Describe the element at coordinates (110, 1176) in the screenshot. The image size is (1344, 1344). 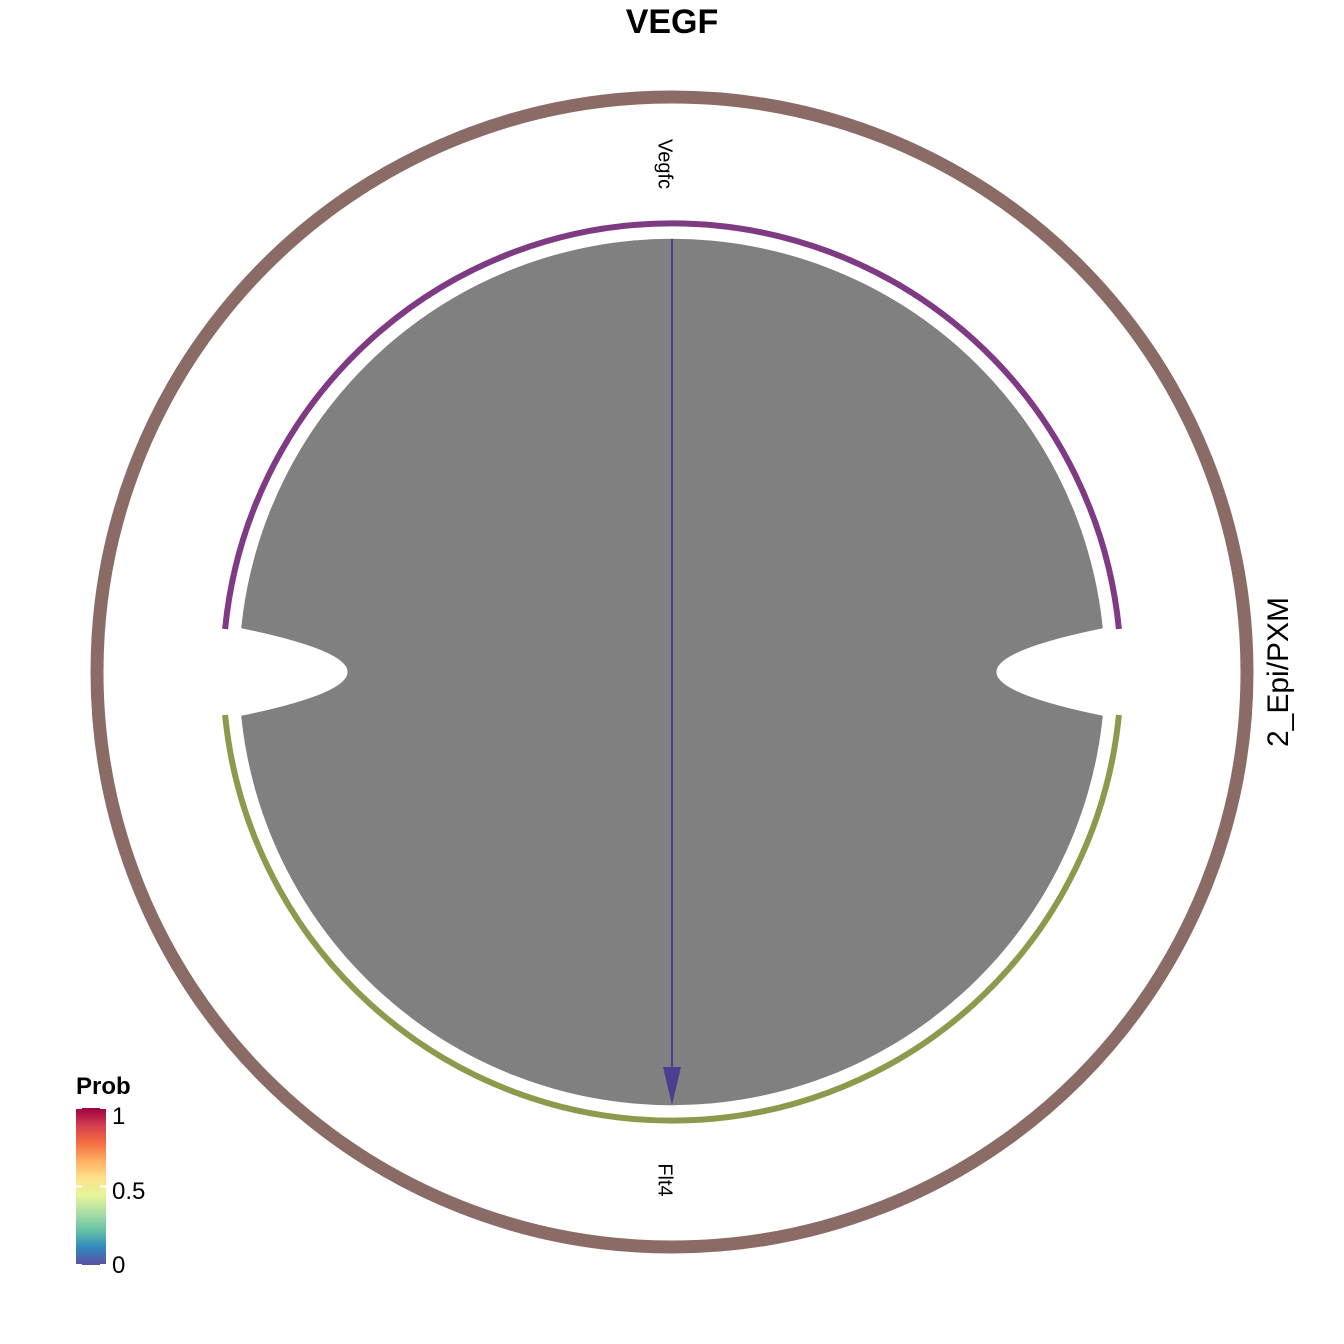
I see `legend: Prob 0 0.5 1` at that location.